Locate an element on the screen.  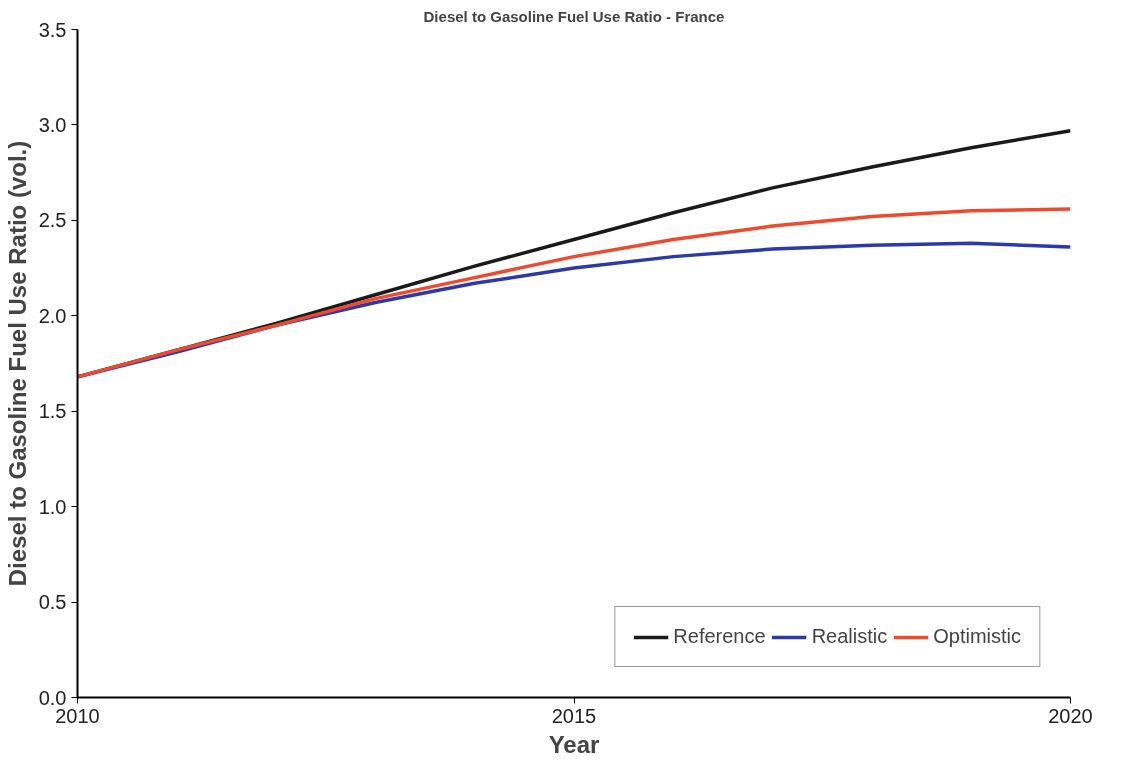
legend-label: Realistic is located at coordinates (849, 636).